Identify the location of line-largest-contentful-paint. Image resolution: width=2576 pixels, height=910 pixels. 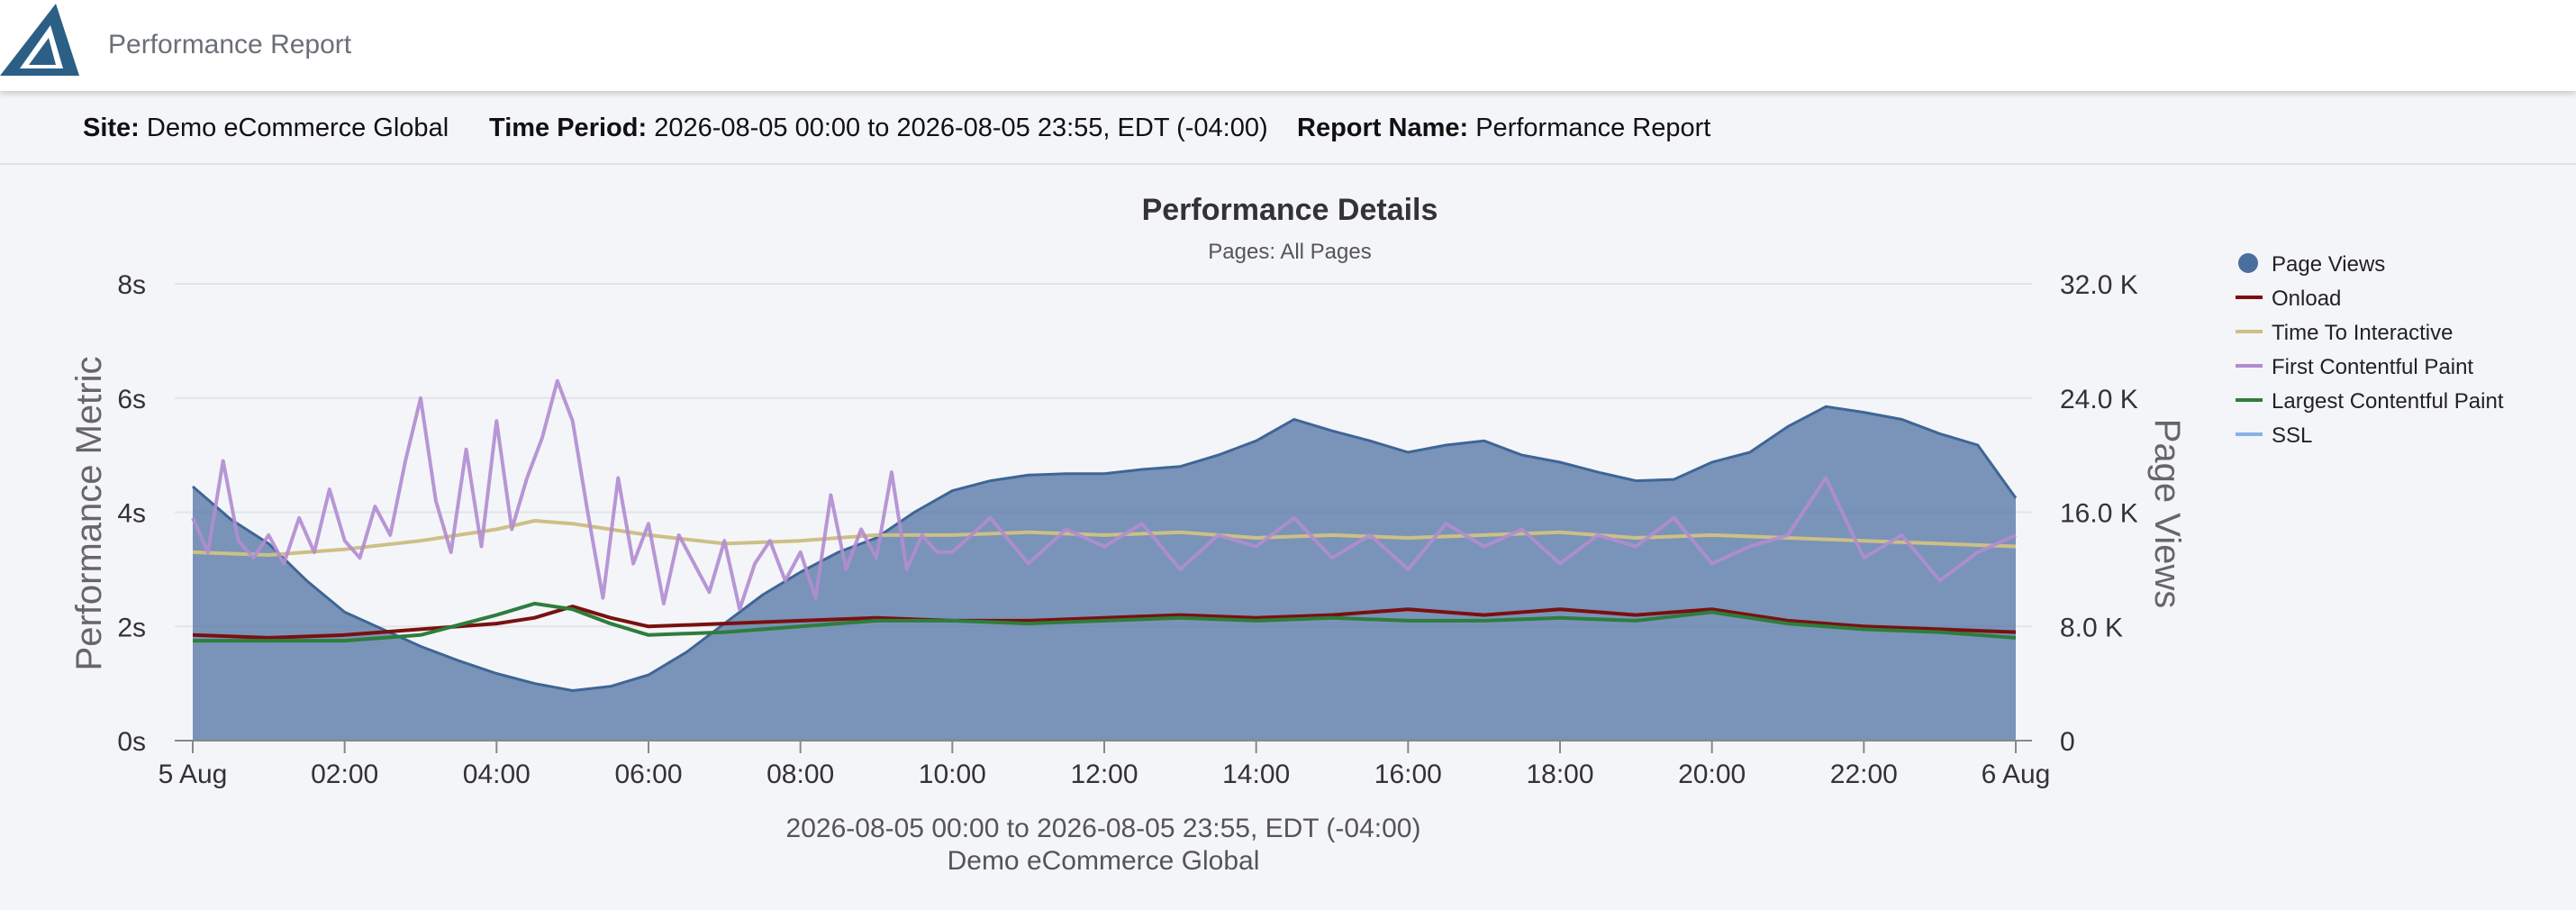
(1105, 622).